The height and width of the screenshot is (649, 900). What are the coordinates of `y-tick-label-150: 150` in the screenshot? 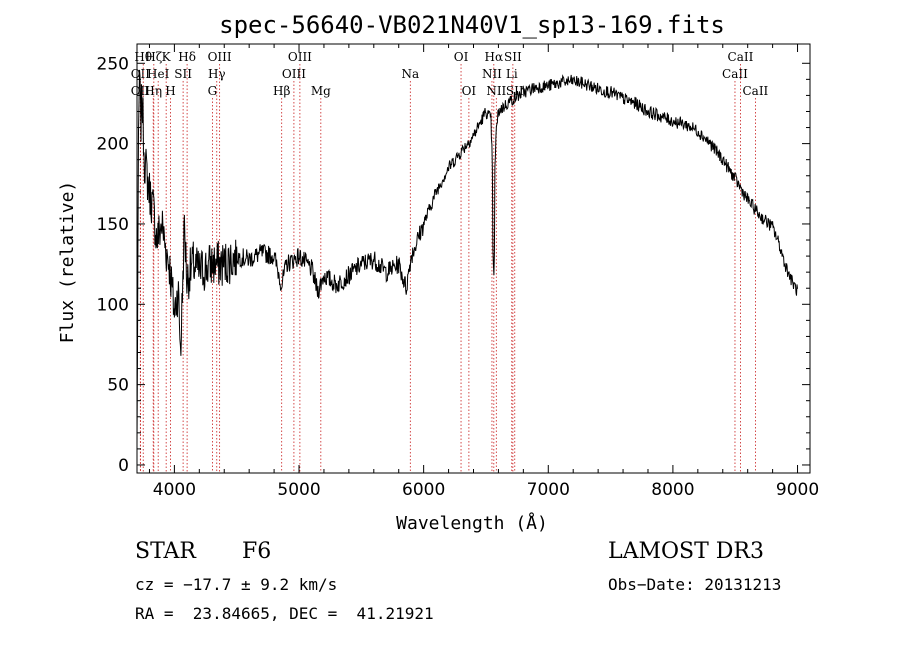 It's located at (113, 225).